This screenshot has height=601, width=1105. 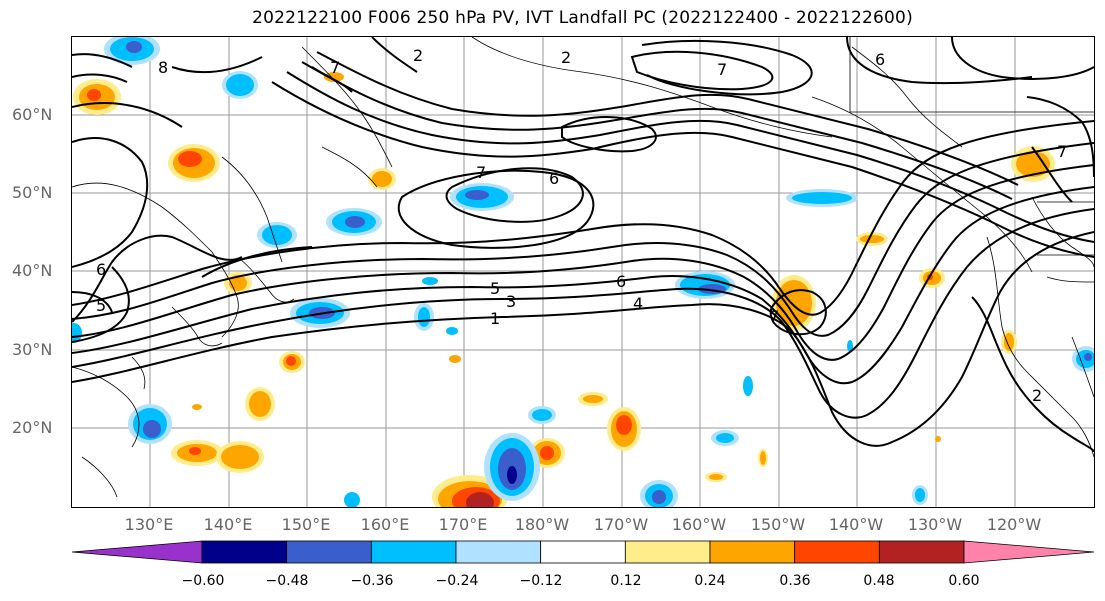 I want to click on contour-label-6: 6, so click(x=621, y=281).